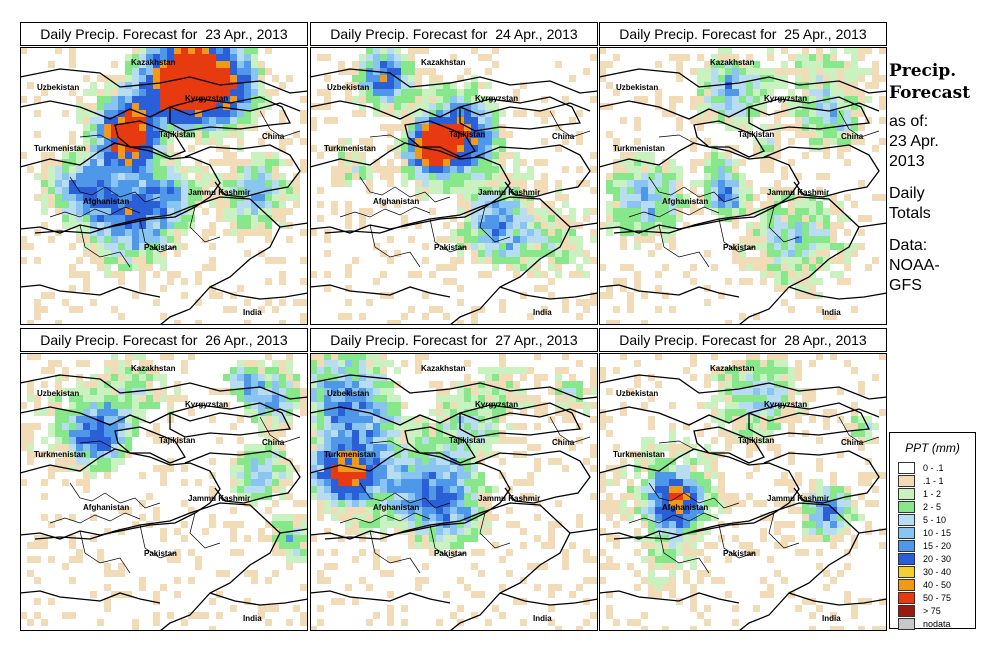 Image resolution: width=983 pixels, height=649 pixels. I want to click on legend-label: 15 - 20, so click(937, 545).